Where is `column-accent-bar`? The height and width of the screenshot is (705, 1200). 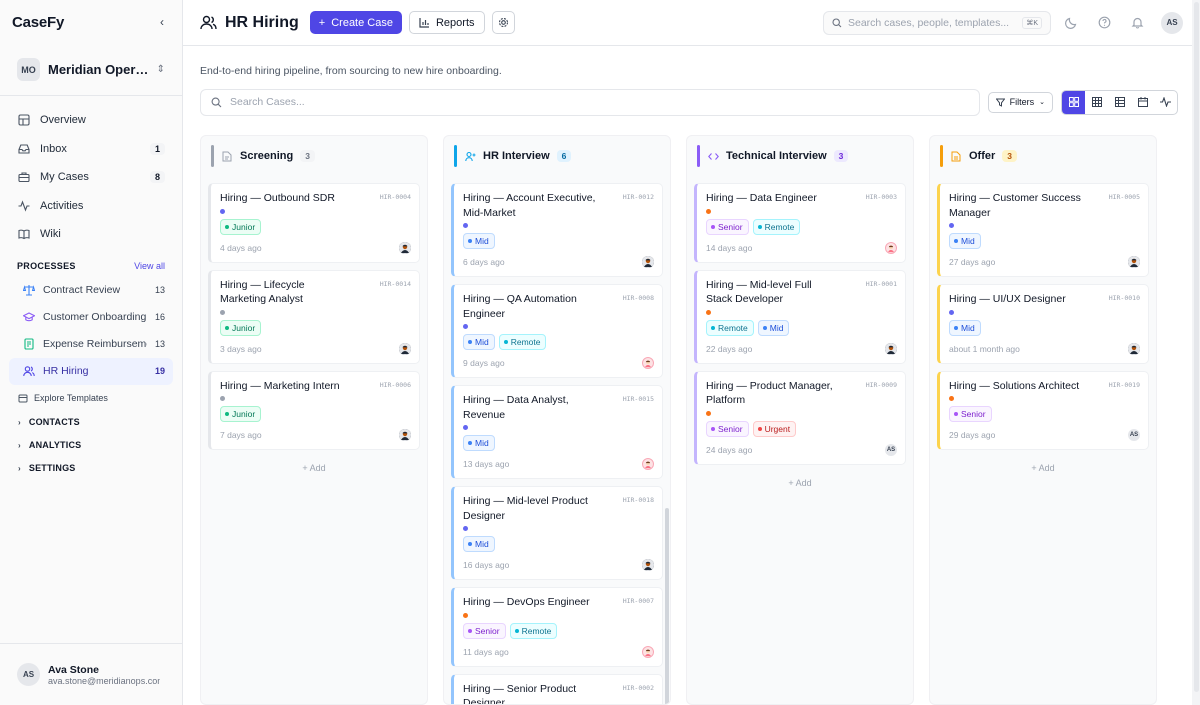 column-accent-bar is located at coordinates (941, 156).